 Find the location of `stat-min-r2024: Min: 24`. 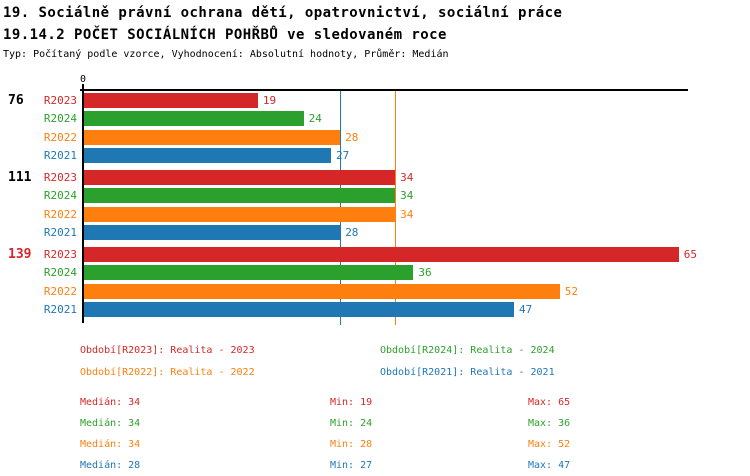

stat-min-r2024: Min: 24 is located at coordinates (351, 423).